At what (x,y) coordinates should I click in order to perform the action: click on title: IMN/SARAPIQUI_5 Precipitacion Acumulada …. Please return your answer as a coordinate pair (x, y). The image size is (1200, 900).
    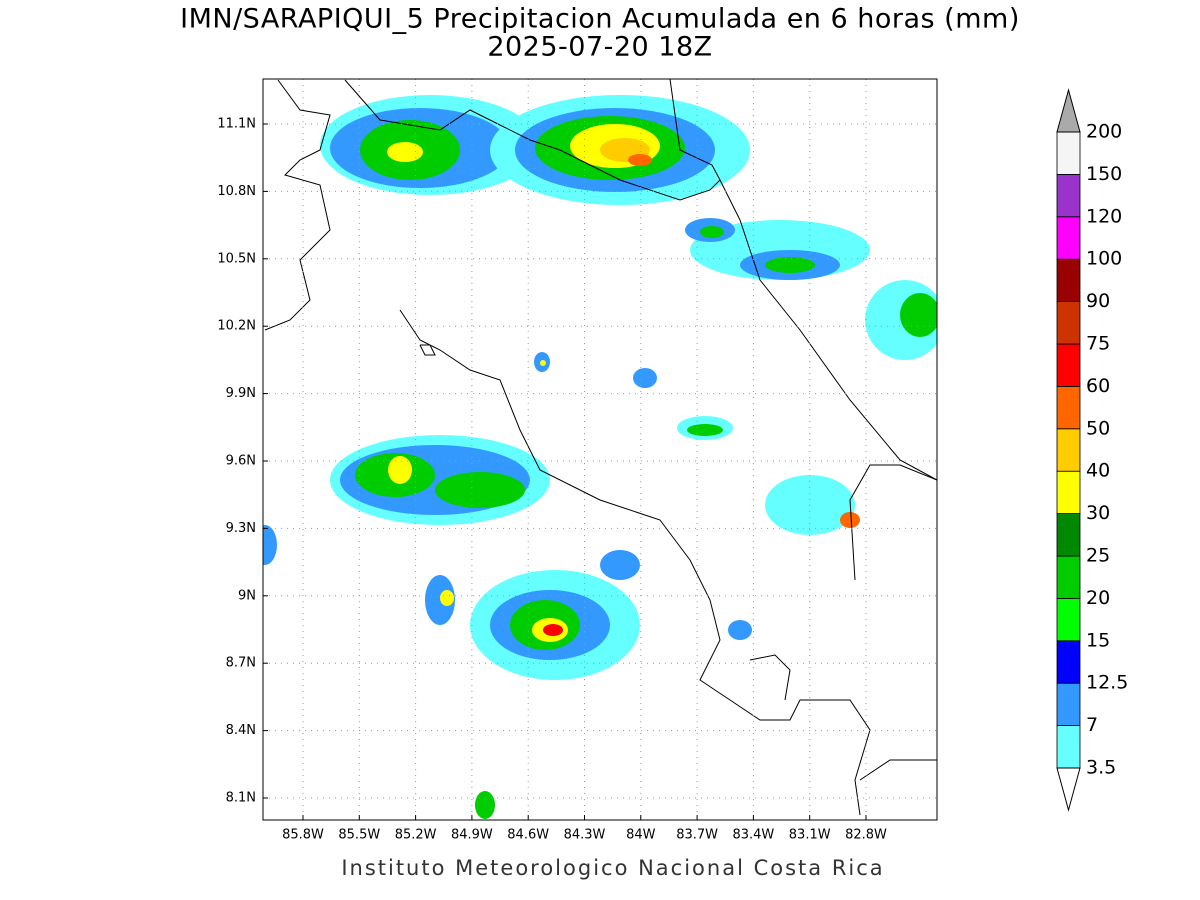
    Looking at the image, I should click on (600, 19).